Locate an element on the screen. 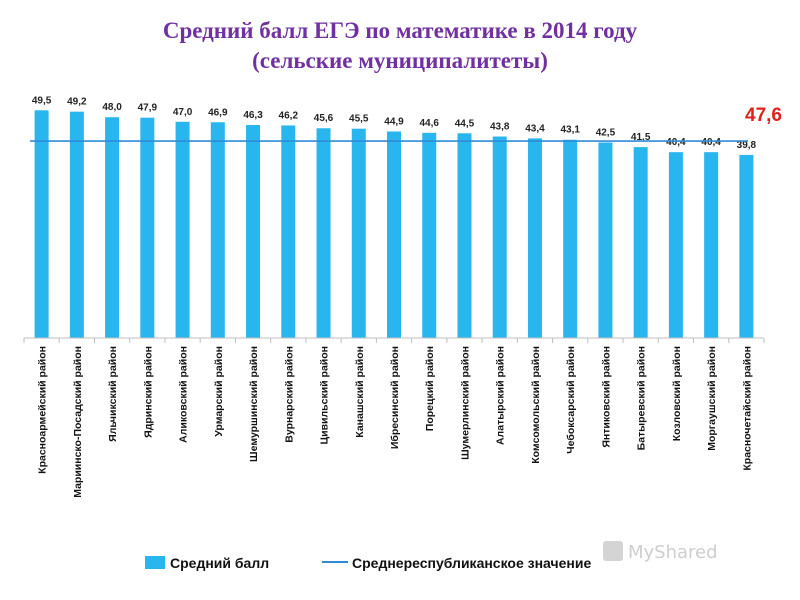 Image resolution: width=800 pixels, height=600 pixels. watermark-logo-icon is located at coordinates (613, 551).